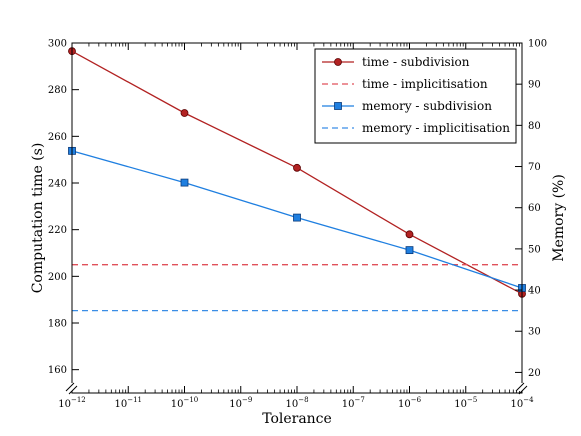 The image size is (581, 436). Describe the element at coordinates (57, 90) in the screenshot. I see `y-left-tick-label: 280` at that location.